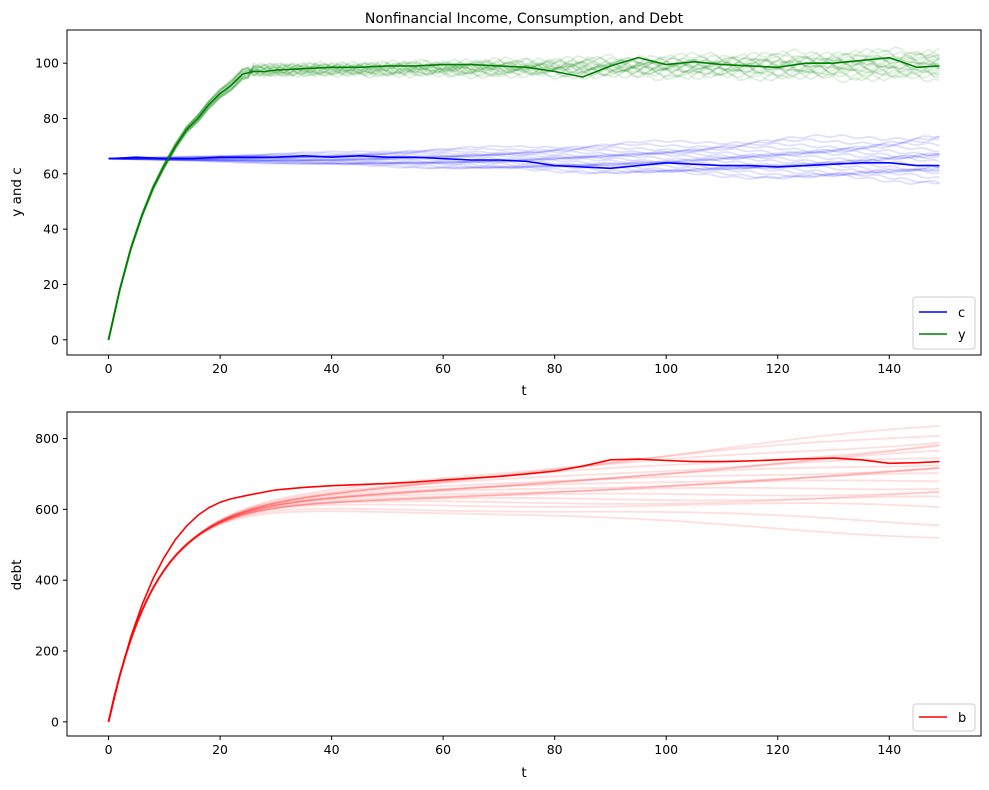 Image resolution: width=989 pixels, height=790 pixels. Describe the element at coordinates (944, 717) in the screenshot. I see `bottom-legend: b` at that location.